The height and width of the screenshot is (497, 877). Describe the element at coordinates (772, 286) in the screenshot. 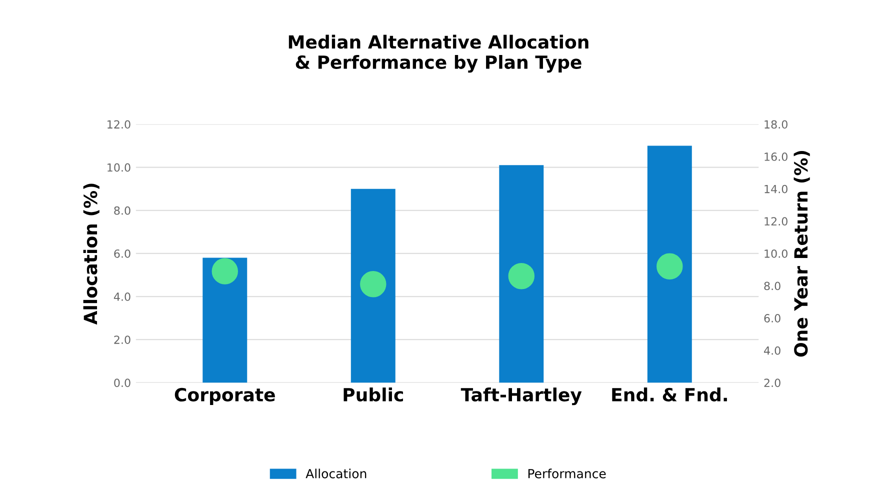

I see `y2-tick-label: 8.0` at that location.